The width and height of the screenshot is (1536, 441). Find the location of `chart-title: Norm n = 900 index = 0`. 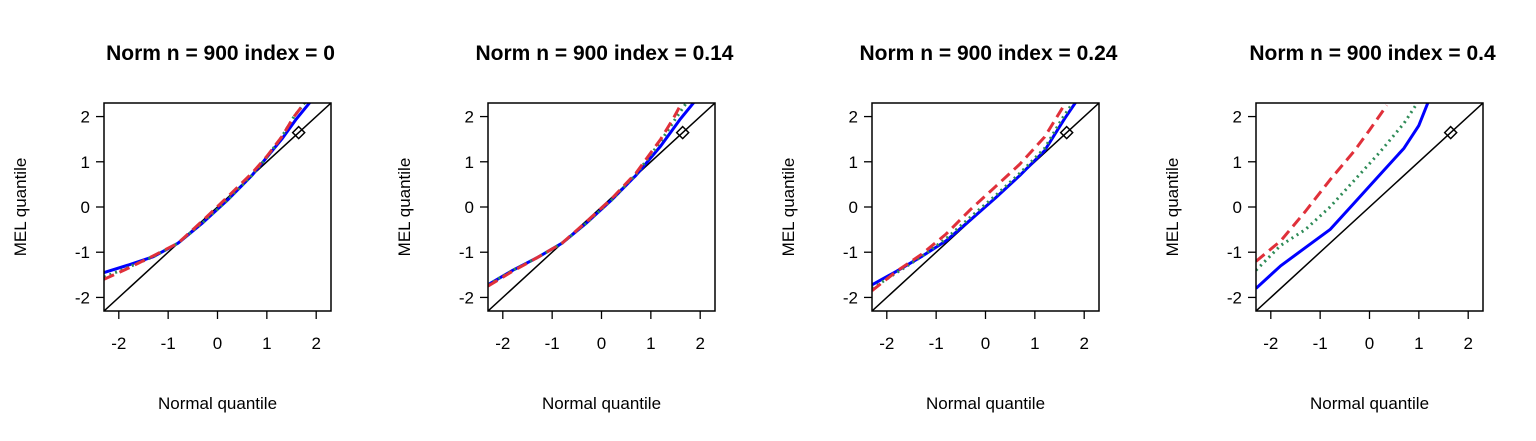

chart-title: Norm n = 900 index = 0 is located at coordinates (220, 53).